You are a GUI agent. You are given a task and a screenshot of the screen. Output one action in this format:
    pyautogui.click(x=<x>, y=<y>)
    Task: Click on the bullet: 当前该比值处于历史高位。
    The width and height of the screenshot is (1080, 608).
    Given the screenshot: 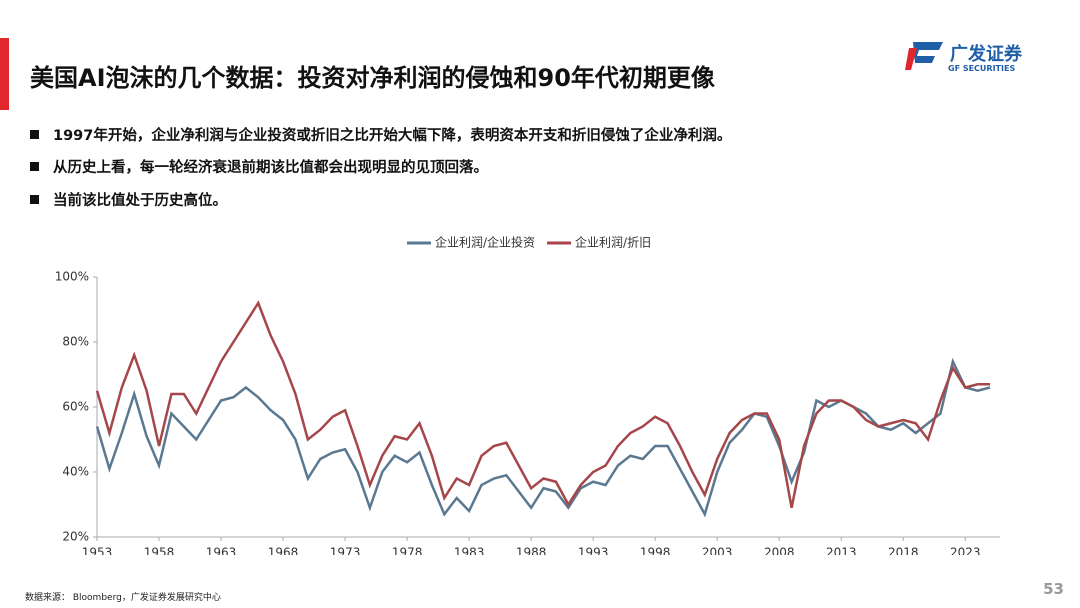 What is the action you would take?
    pyautogui.click(x=128, y=199)
    